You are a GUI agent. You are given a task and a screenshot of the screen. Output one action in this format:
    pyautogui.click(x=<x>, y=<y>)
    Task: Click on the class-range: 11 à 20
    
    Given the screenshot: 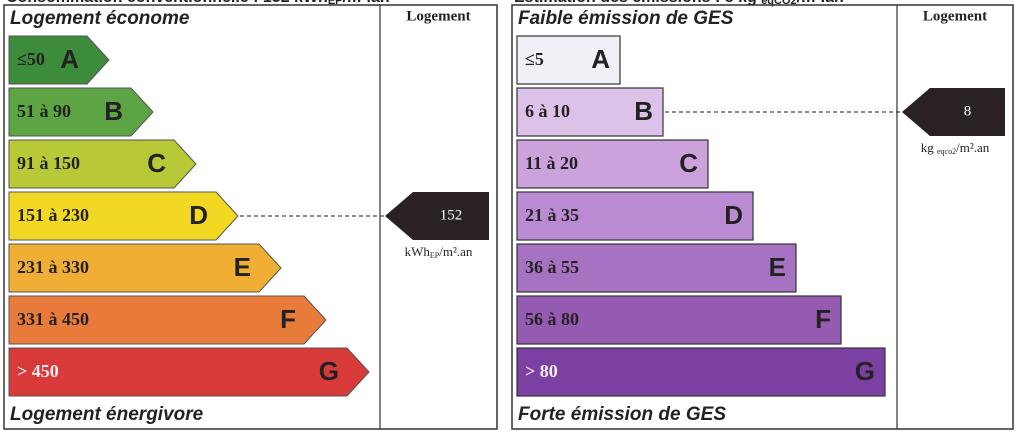 What is the action you would take?
    pyautogui.click(x=551, y=163)
    